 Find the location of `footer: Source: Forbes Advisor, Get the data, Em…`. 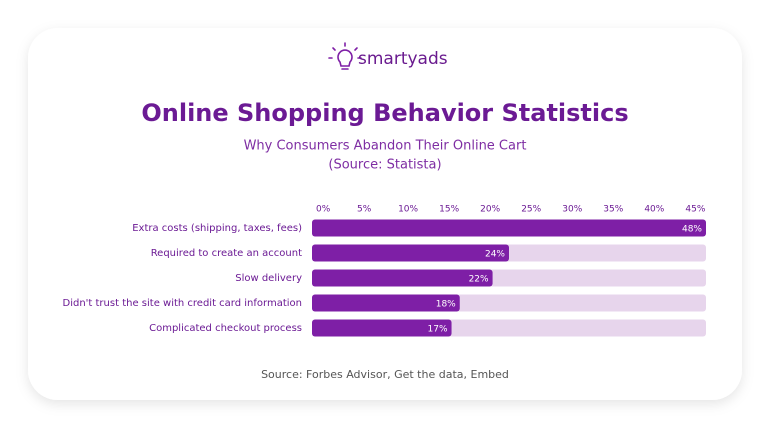

footer: Source: Forbes Advisor, Get the data, Em… is located at coordinates (385, 374).